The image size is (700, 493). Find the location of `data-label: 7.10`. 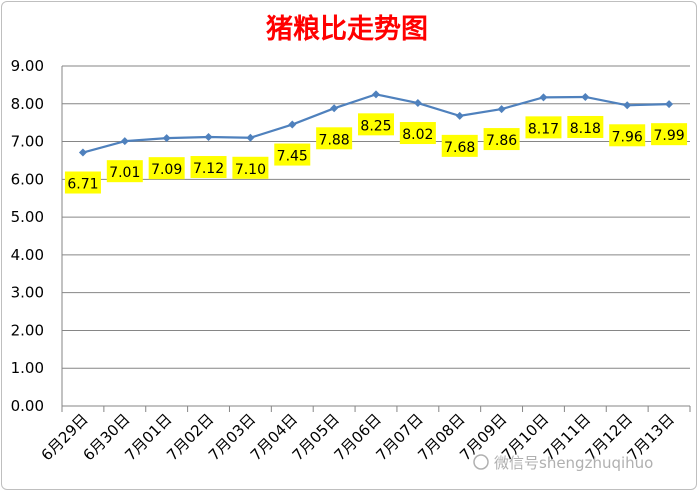

data-label: 7.10 is located at coordinates (250, 170).